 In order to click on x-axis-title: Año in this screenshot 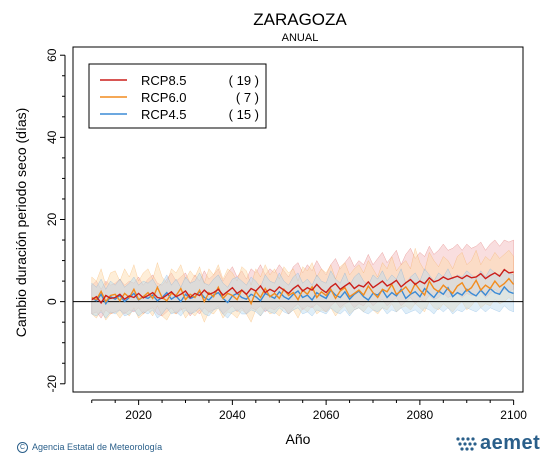, I will do `click(298, 439)`.